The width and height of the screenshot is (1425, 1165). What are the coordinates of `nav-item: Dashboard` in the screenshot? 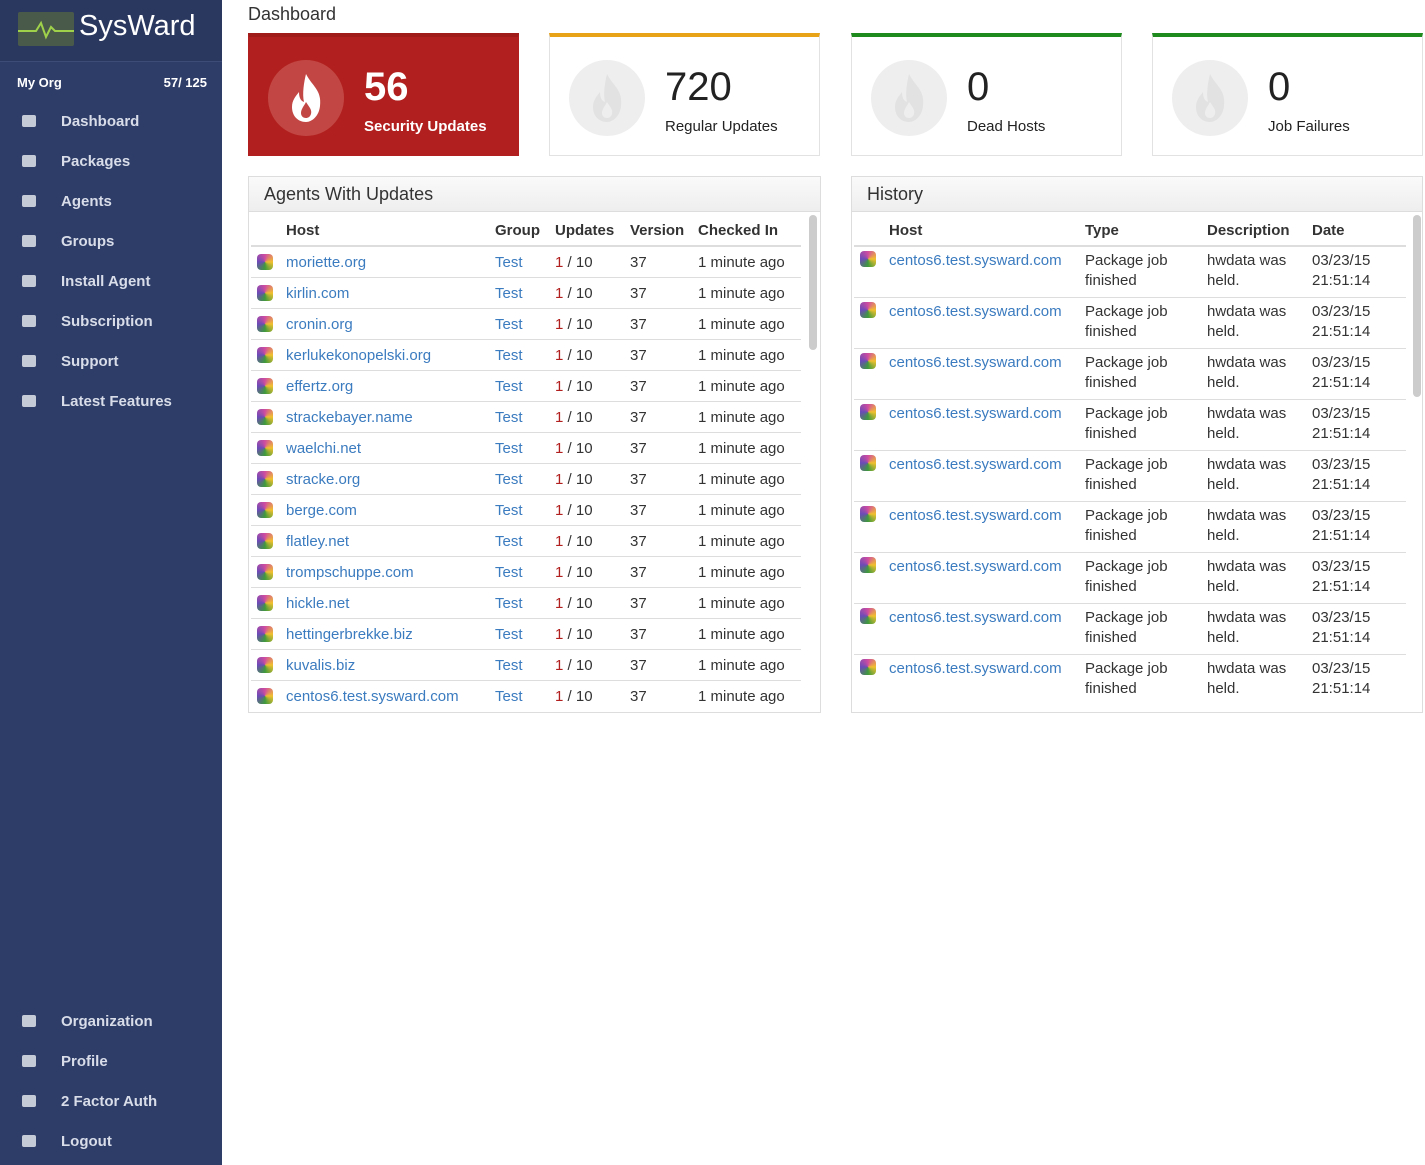 It's located at (111, 122).